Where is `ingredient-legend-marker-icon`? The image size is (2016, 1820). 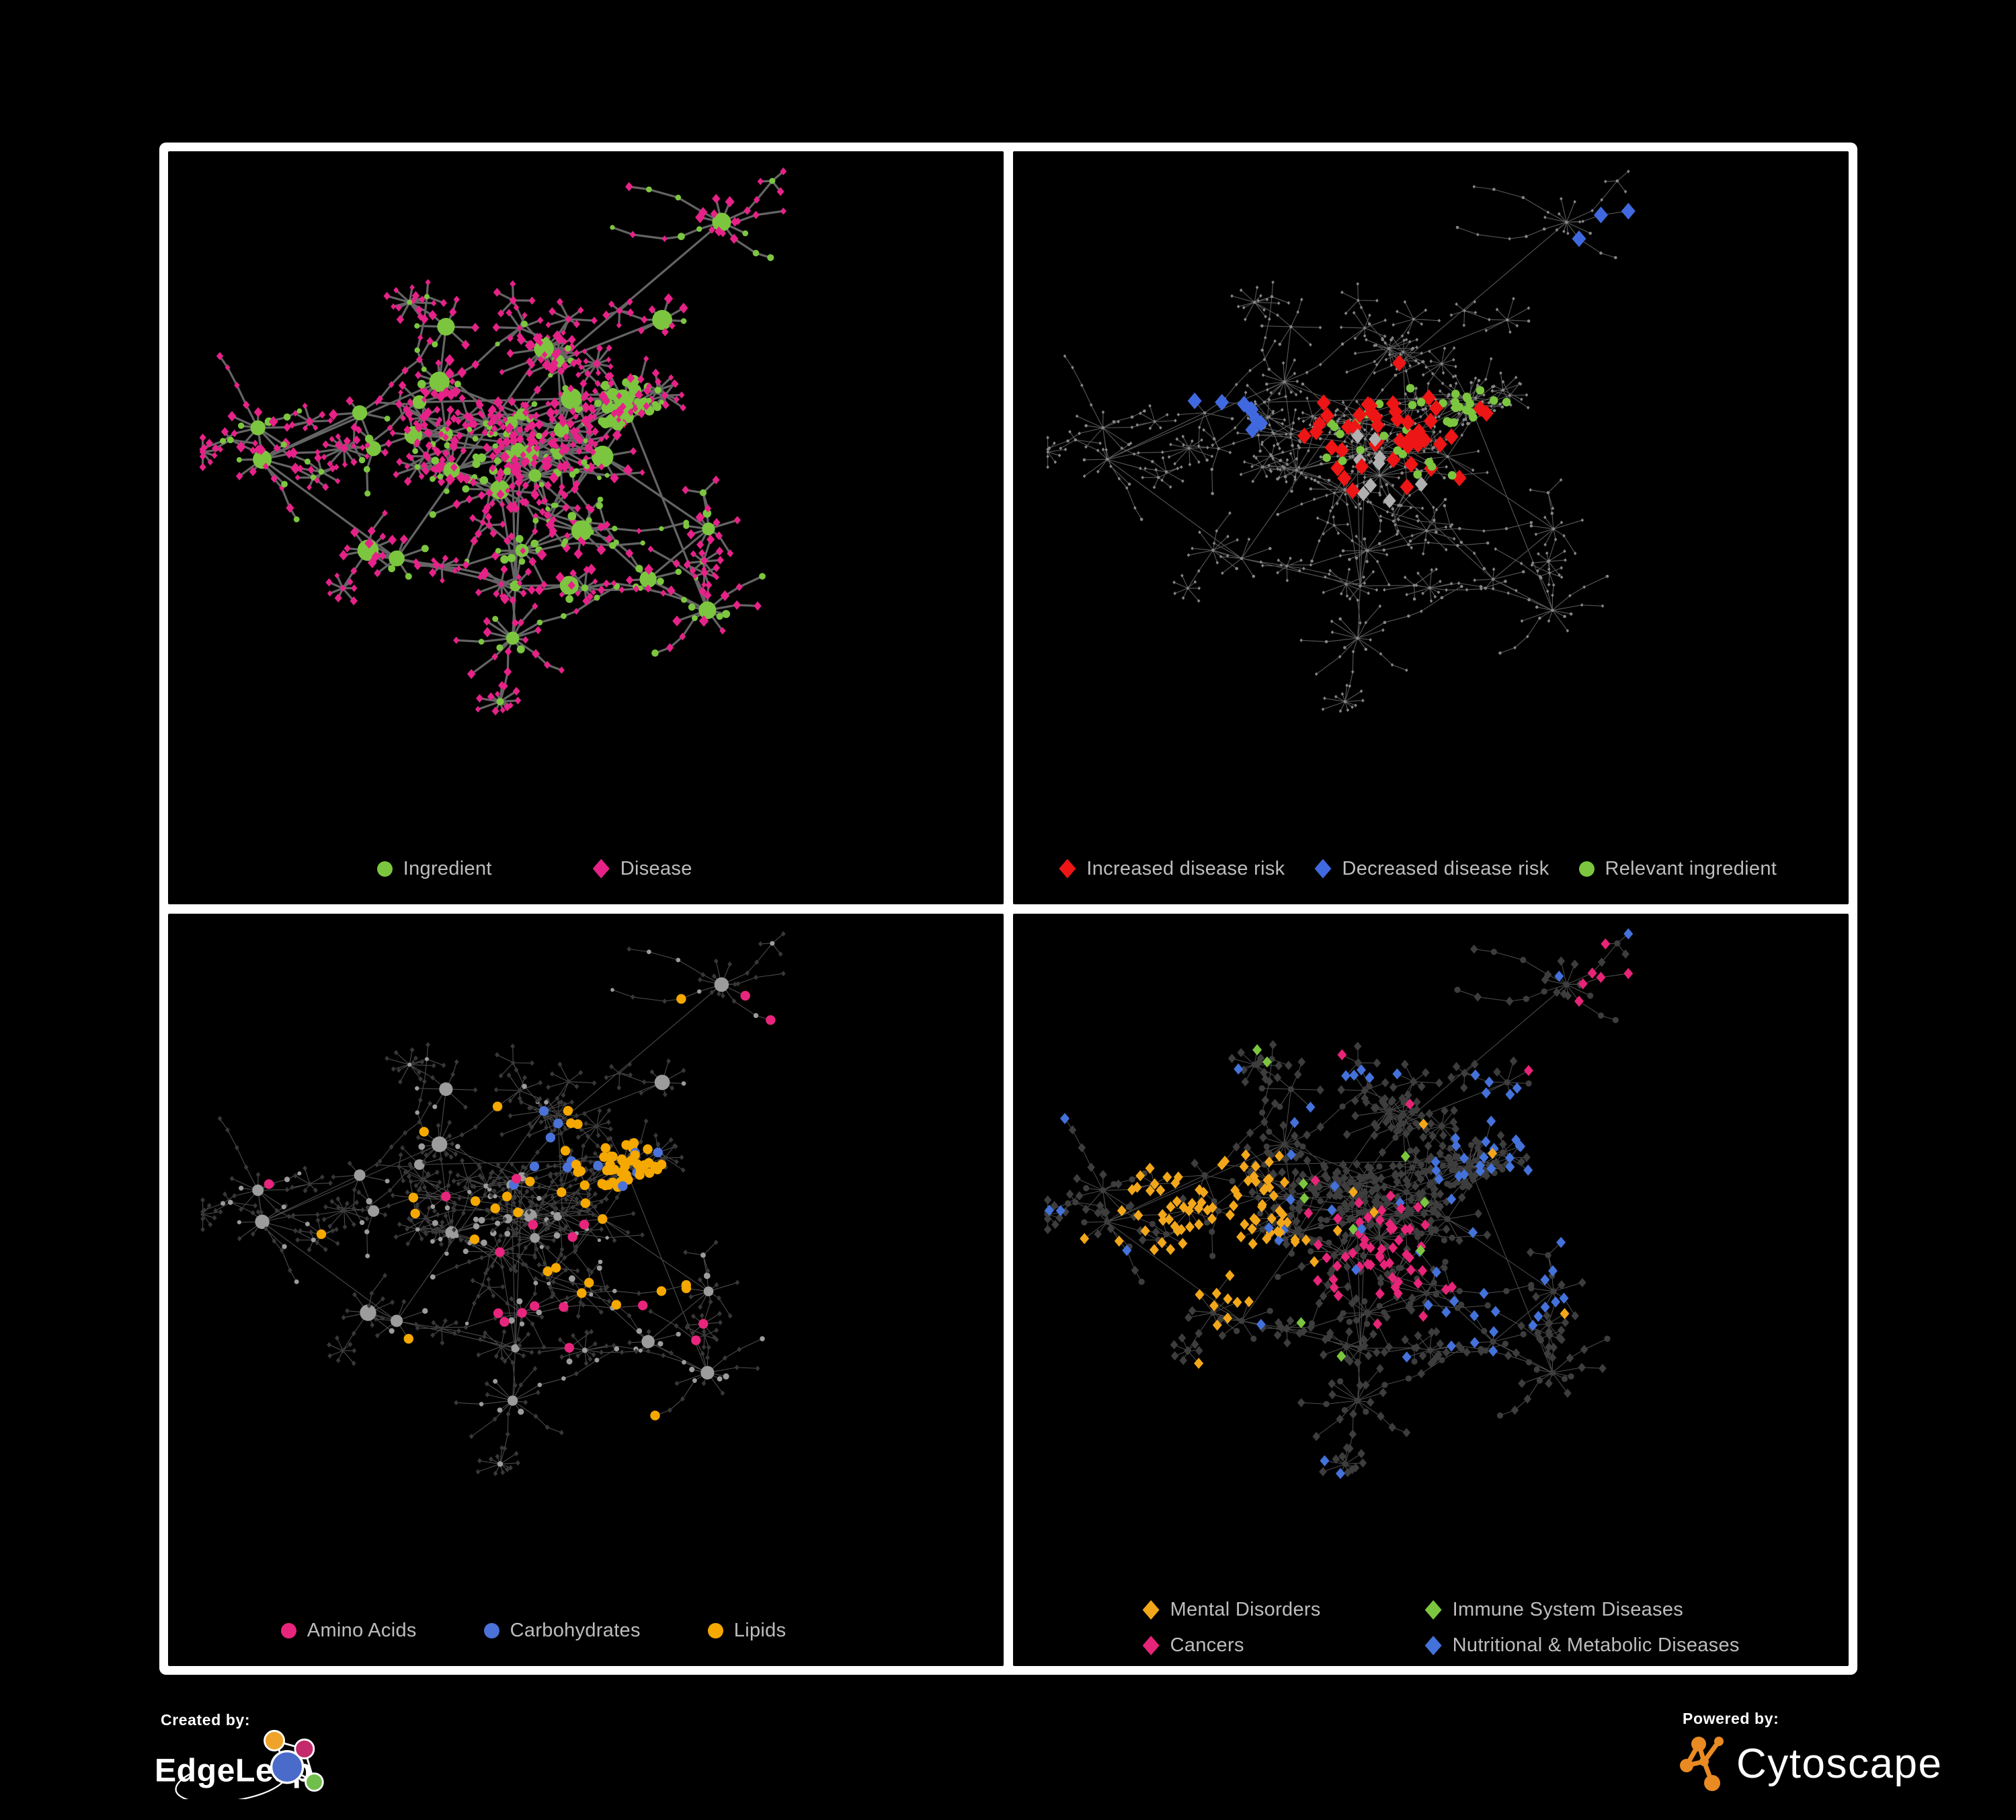
ingredient-legend-marker-icon is located at coordinates (384, 869).